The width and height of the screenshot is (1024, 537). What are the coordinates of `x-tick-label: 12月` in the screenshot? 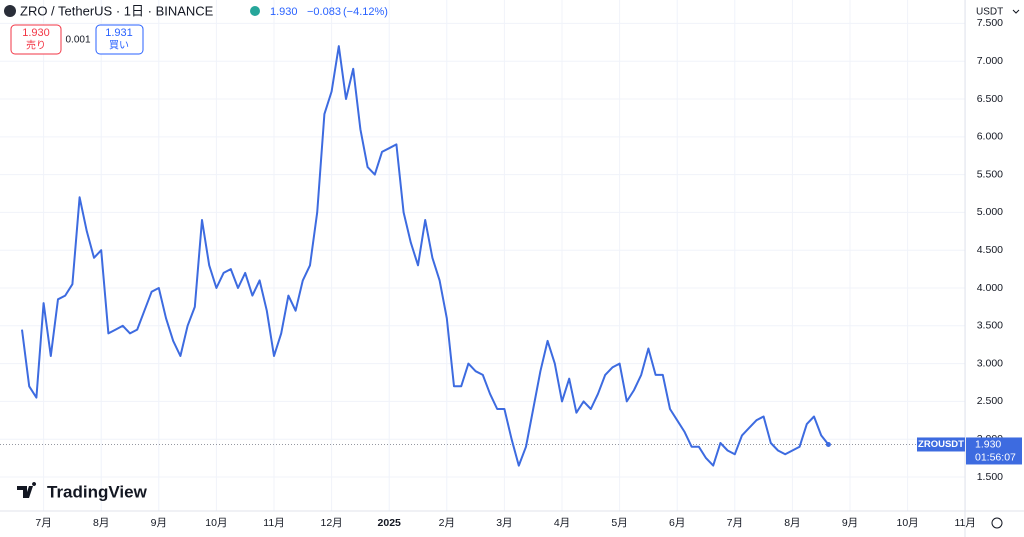 It's located at (332, 523).